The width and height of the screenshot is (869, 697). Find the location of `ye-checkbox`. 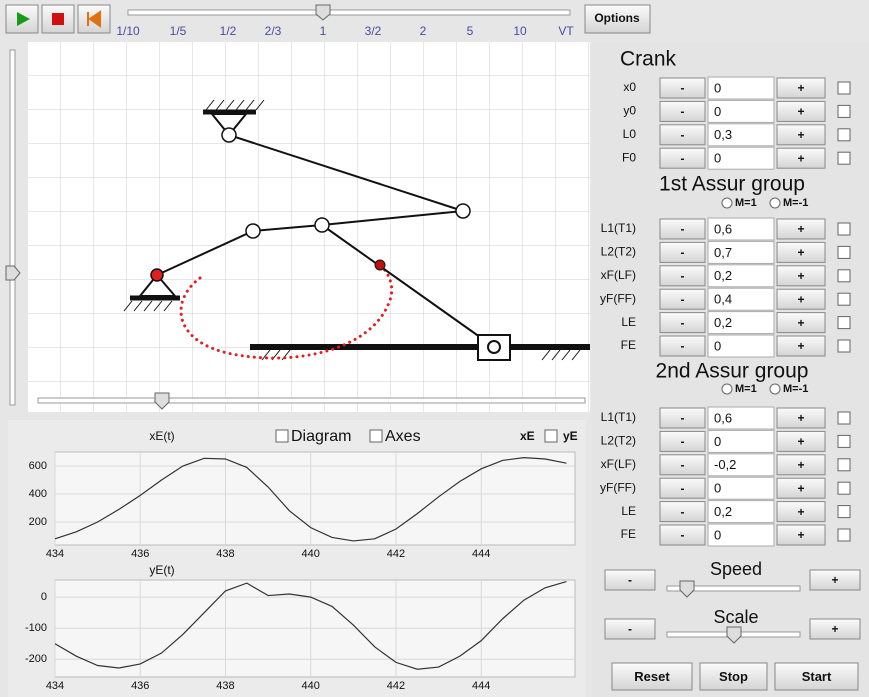

ye-checkbox is located at coordinates (551, 436).